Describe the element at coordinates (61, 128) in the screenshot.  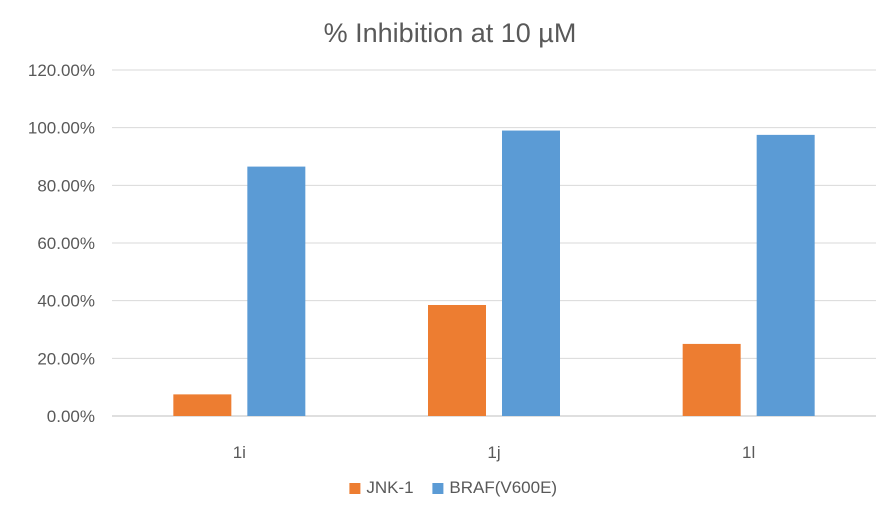
I see `y-tick-label: 100.00%` at that location.